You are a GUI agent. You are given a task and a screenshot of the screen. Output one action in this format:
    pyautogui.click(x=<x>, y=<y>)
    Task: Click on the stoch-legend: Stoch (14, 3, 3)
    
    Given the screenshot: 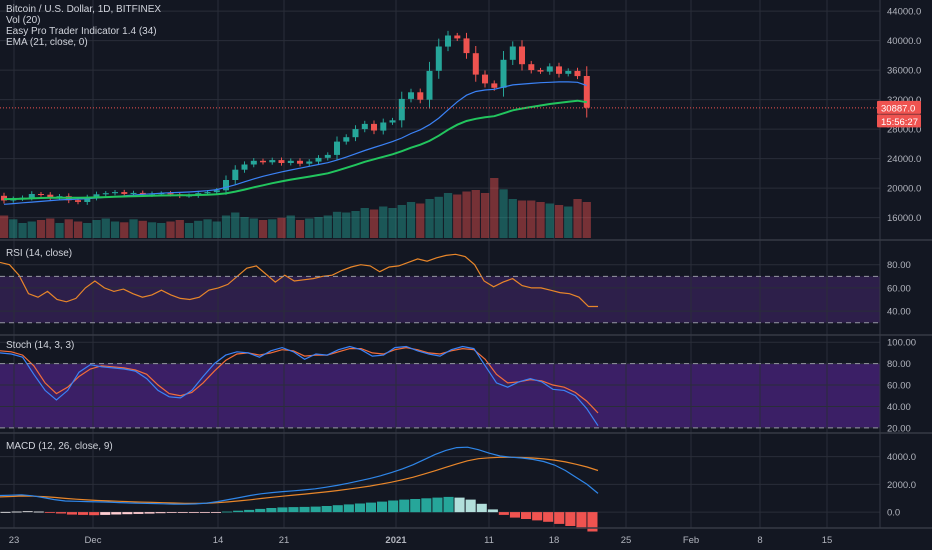 What is the action you would take?
    pyautogui.click(x=40, y=345)
    